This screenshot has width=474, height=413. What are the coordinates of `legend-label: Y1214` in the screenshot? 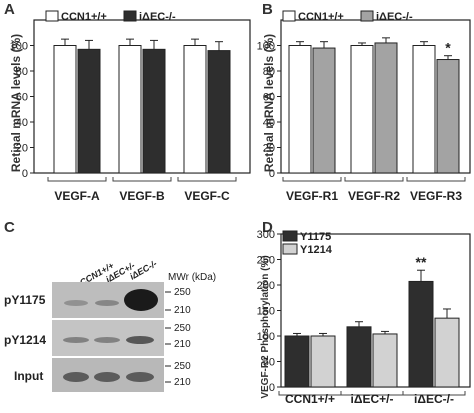 It's located at (316, 250).